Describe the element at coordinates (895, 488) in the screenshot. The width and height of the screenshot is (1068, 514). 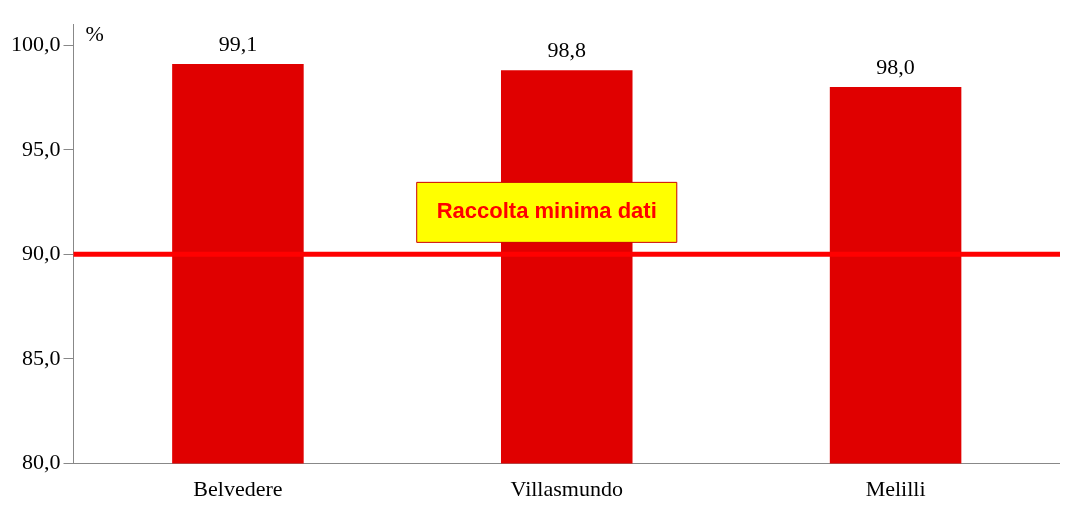
I see `x-tick-label: Melilli` at that location.